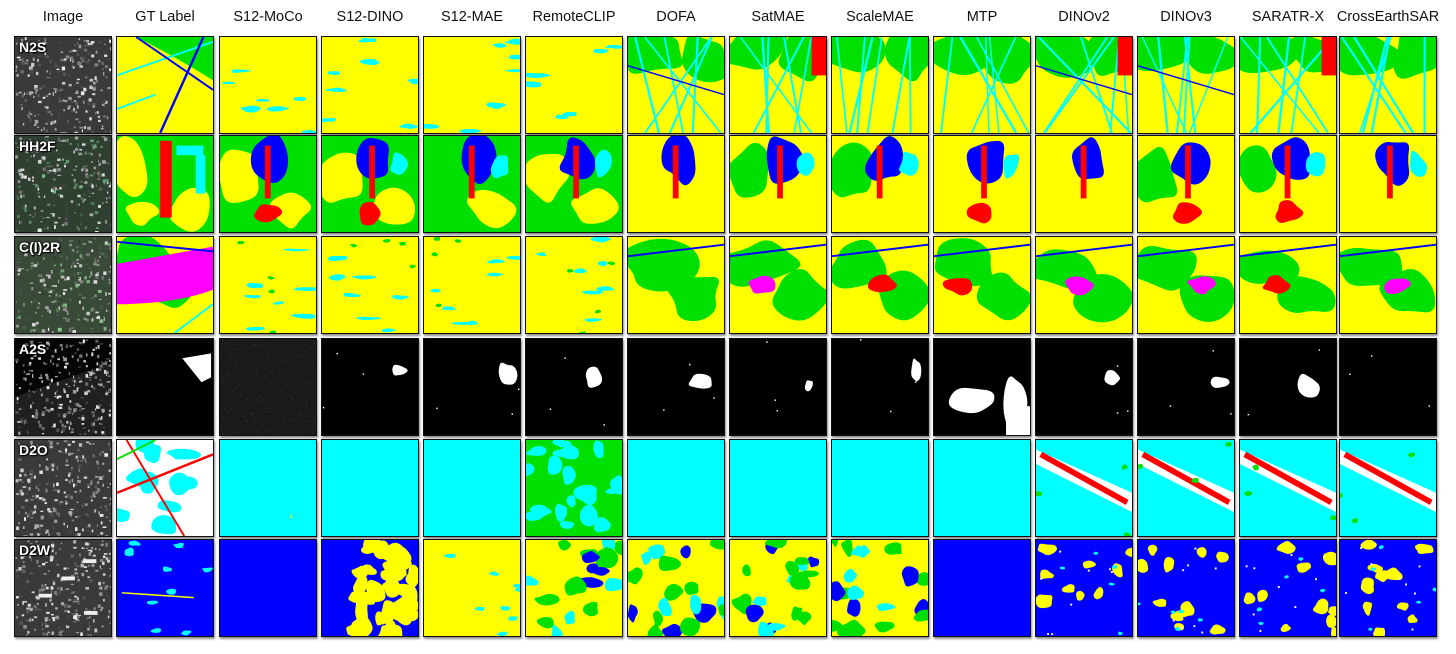 The height and width of the screenshot is (654, 1456). What do you see at coordinates (676, 17) in the screenshot?
I see `column-header-dofa: DOFA` at bounding box center [676, 17].